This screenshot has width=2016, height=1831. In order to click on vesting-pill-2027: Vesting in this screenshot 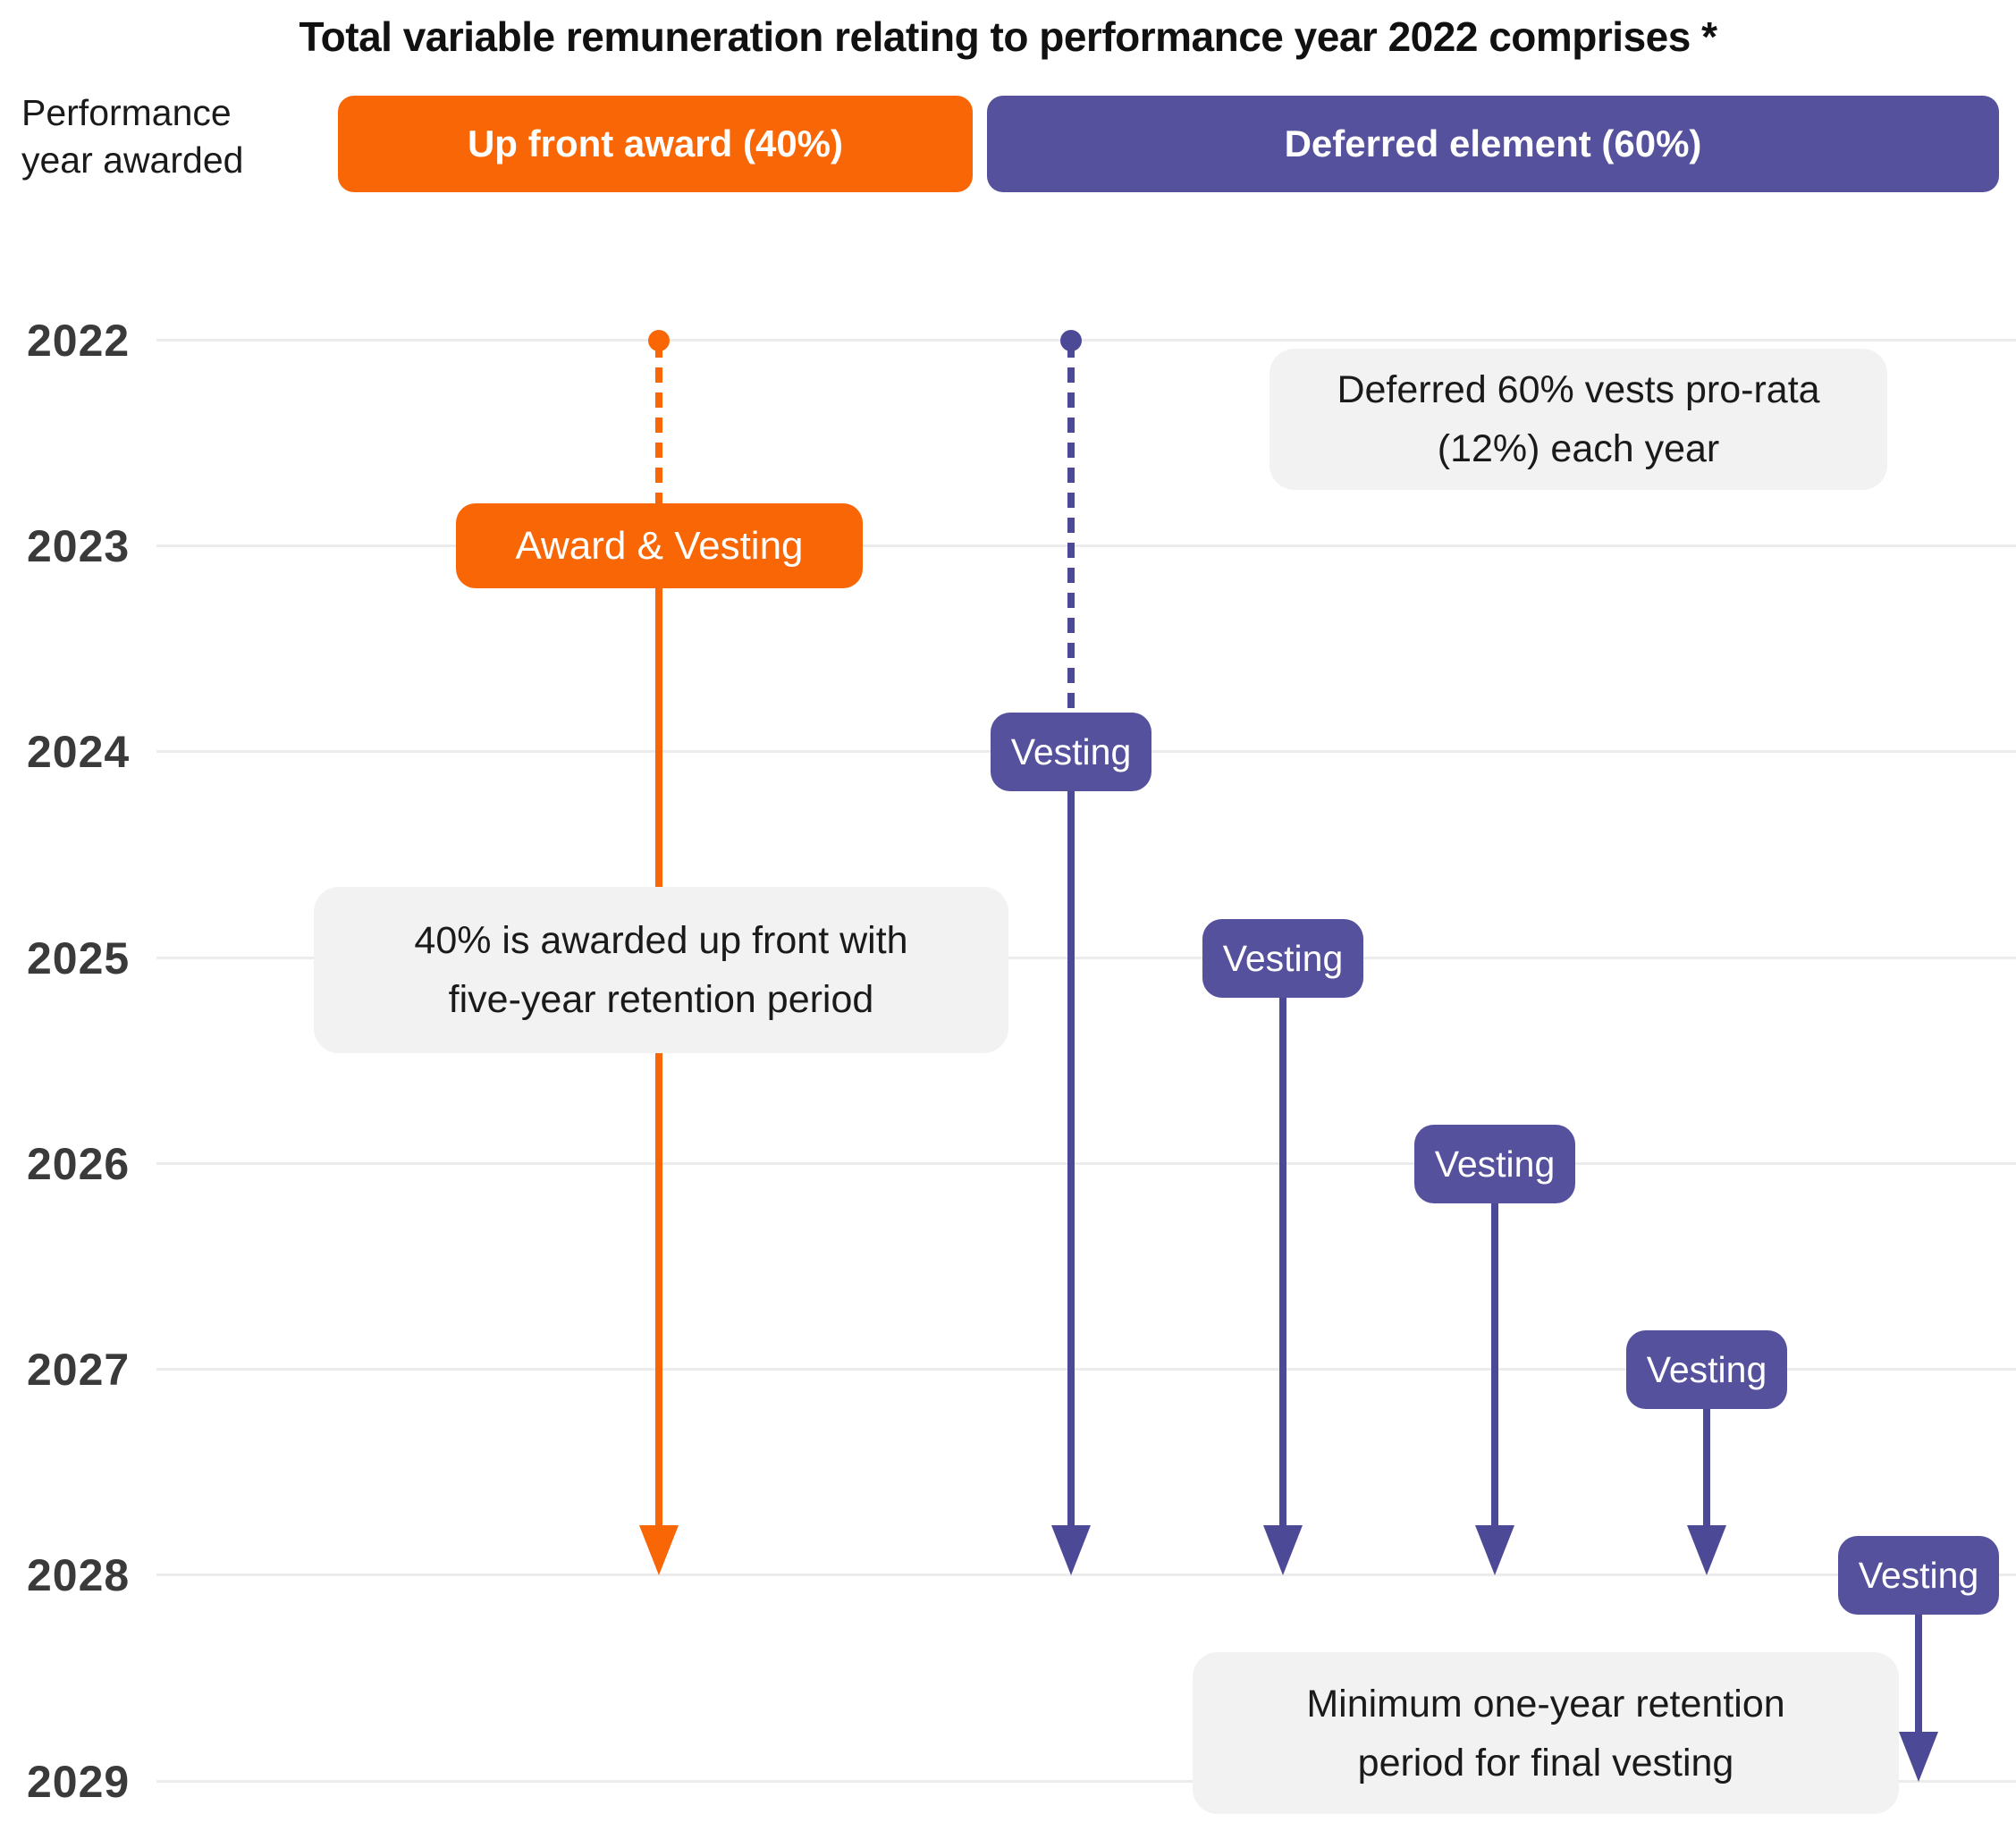, I will do `click(1706, 1369)`.